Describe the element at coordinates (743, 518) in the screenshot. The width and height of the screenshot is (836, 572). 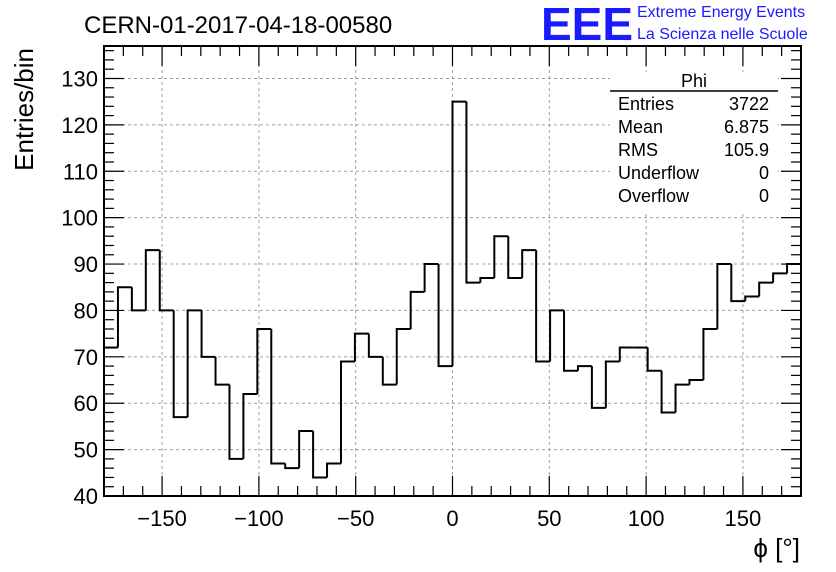
I see `x-tick-label: 150` at that location.